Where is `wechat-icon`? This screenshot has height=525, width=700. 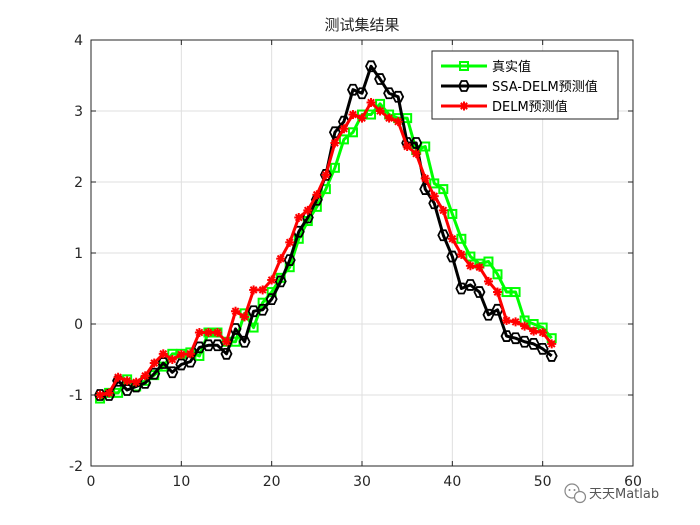
wechat-icon is located at coordinates (575, 493).